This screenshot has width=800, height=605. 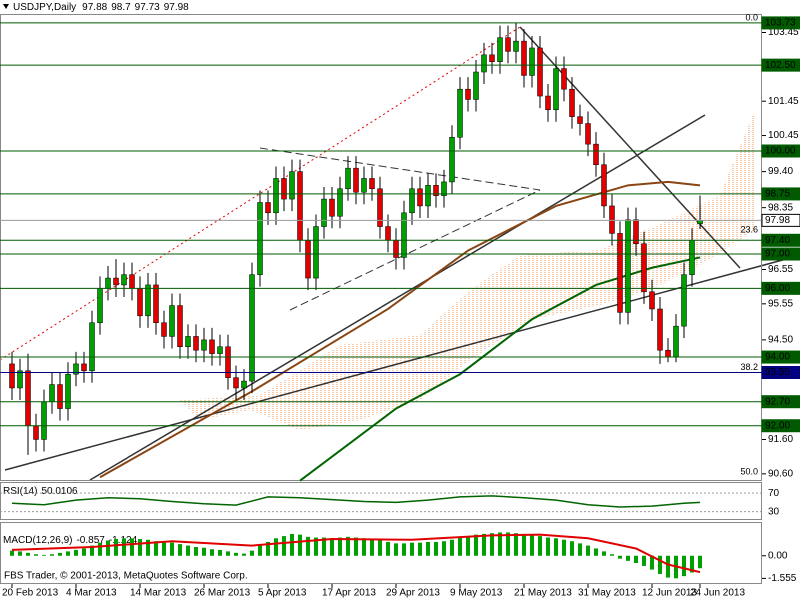 I want to click on fibo-label: 50.0, so click(x=749, y=472).